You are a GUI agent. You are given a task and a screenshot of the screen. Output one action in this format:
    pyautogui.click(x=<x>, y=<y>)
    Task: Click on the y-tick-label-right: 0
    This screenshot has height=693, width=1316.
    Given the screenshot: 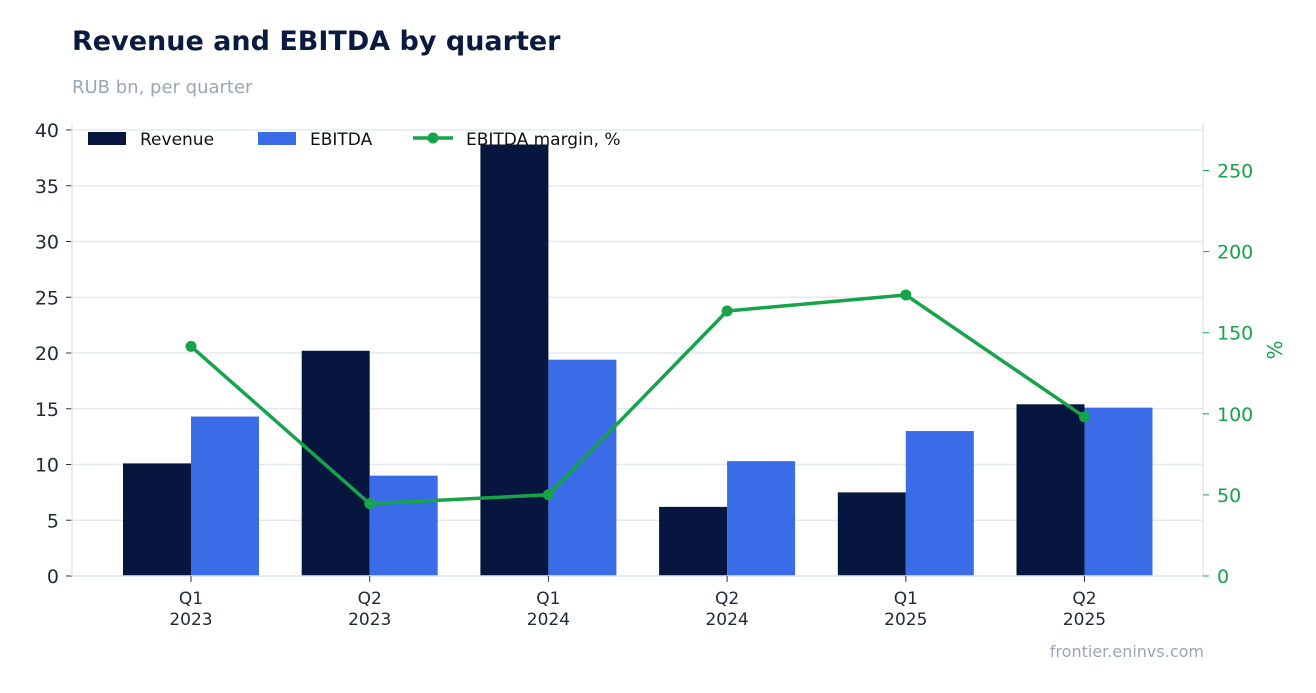 What is the action you would take?
    pyautogui.click(x=1223, y=577)
    